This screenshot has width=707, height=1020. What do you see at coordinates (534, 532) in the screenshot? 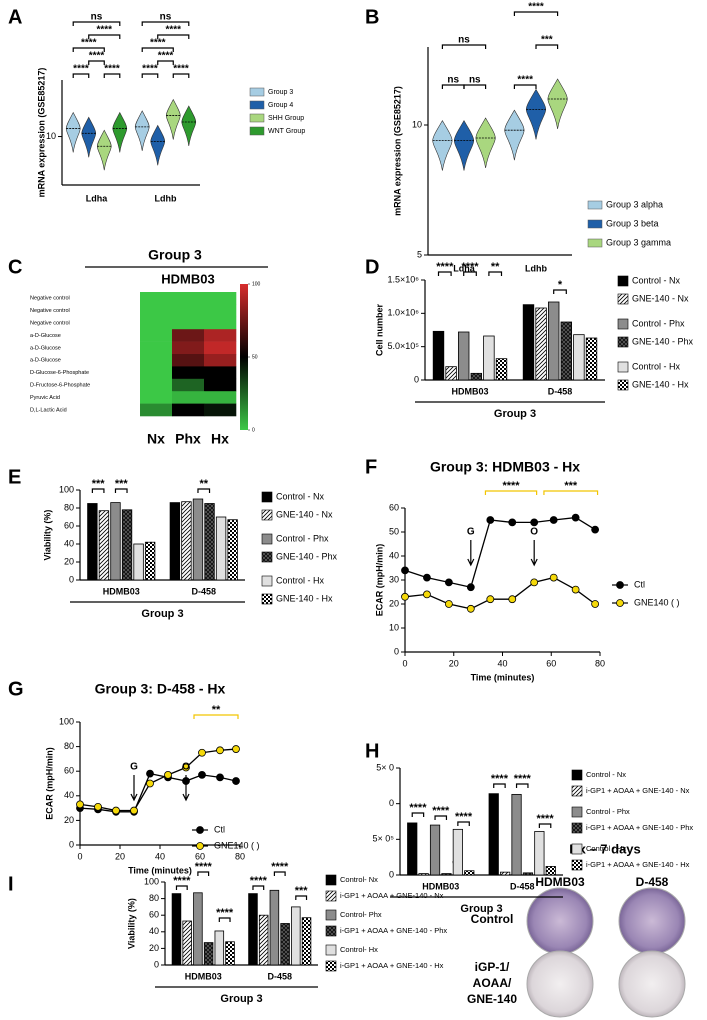
I see `injection-label: O` at bounding box center [534, 532].